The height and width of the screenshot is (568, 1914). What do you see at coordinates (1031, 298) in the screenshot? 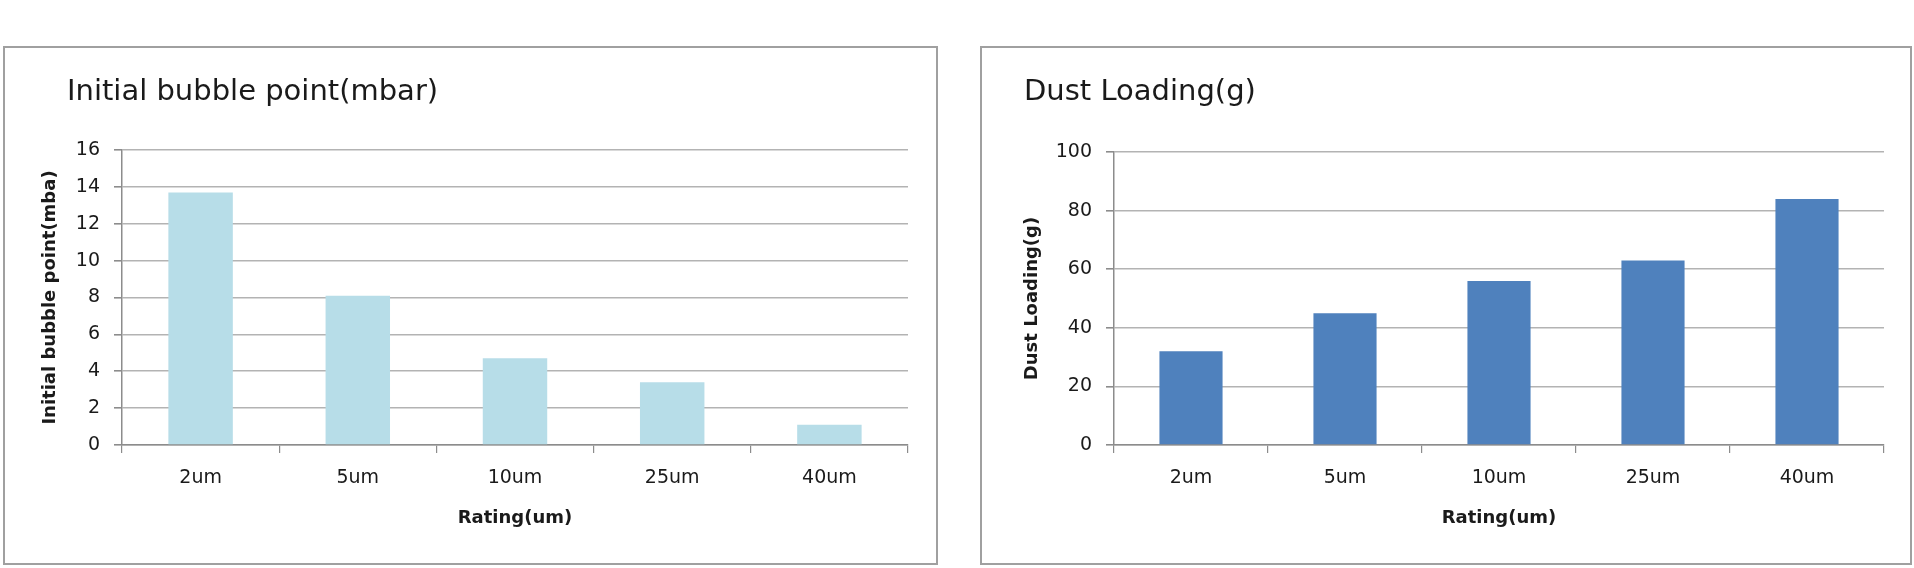
I see `y-axis-title: Dust Loading(g)` at bounding box center [1031, 298].